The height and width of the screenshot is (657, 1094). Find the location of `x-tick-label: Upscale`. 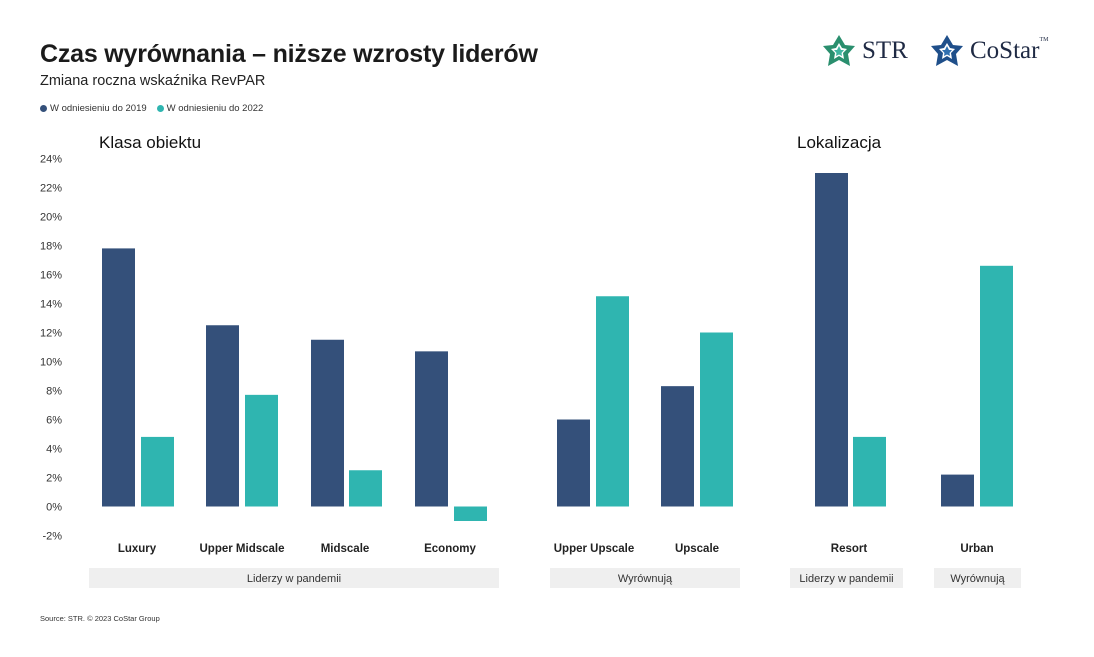

x-tick-label: Upscale is located at coordinates (697, 549).